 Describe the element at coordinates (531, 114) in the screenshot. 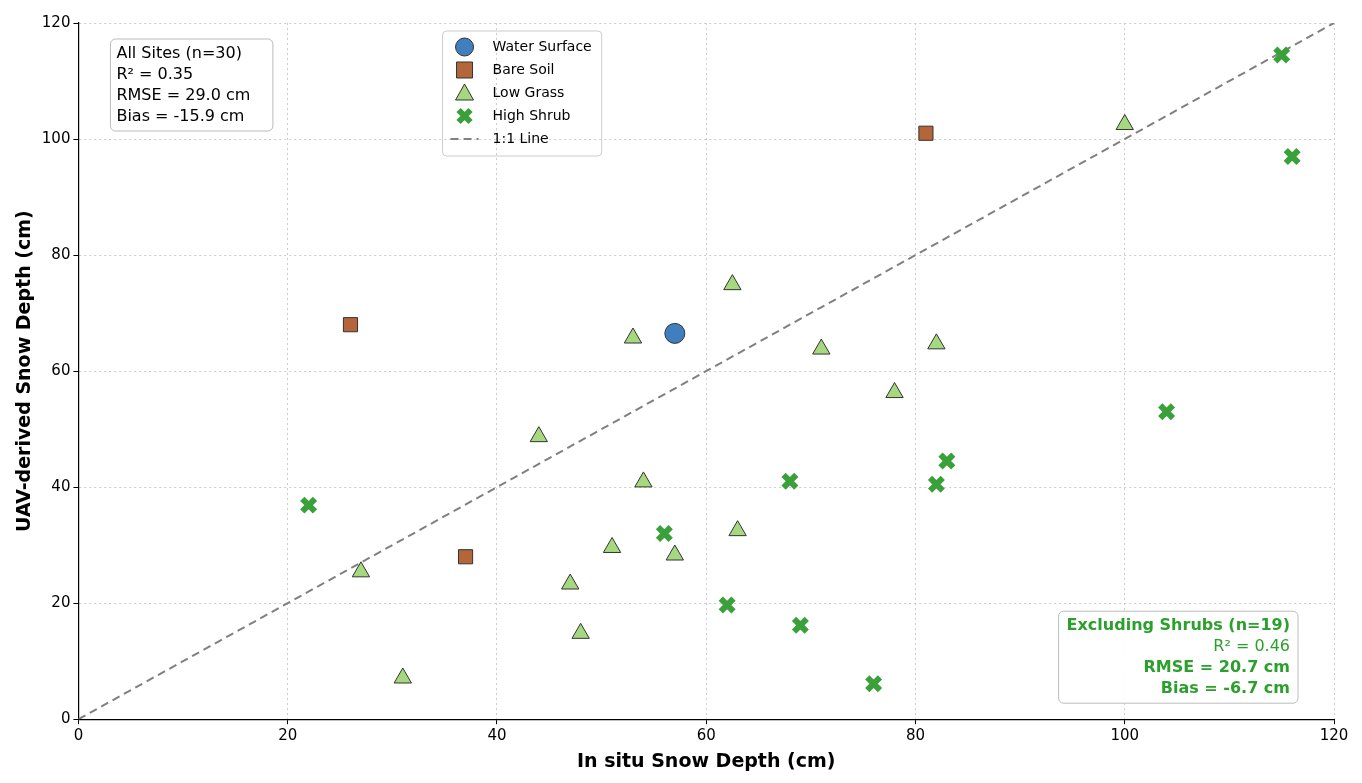

I see `legend-label: High Shrub` at that location.